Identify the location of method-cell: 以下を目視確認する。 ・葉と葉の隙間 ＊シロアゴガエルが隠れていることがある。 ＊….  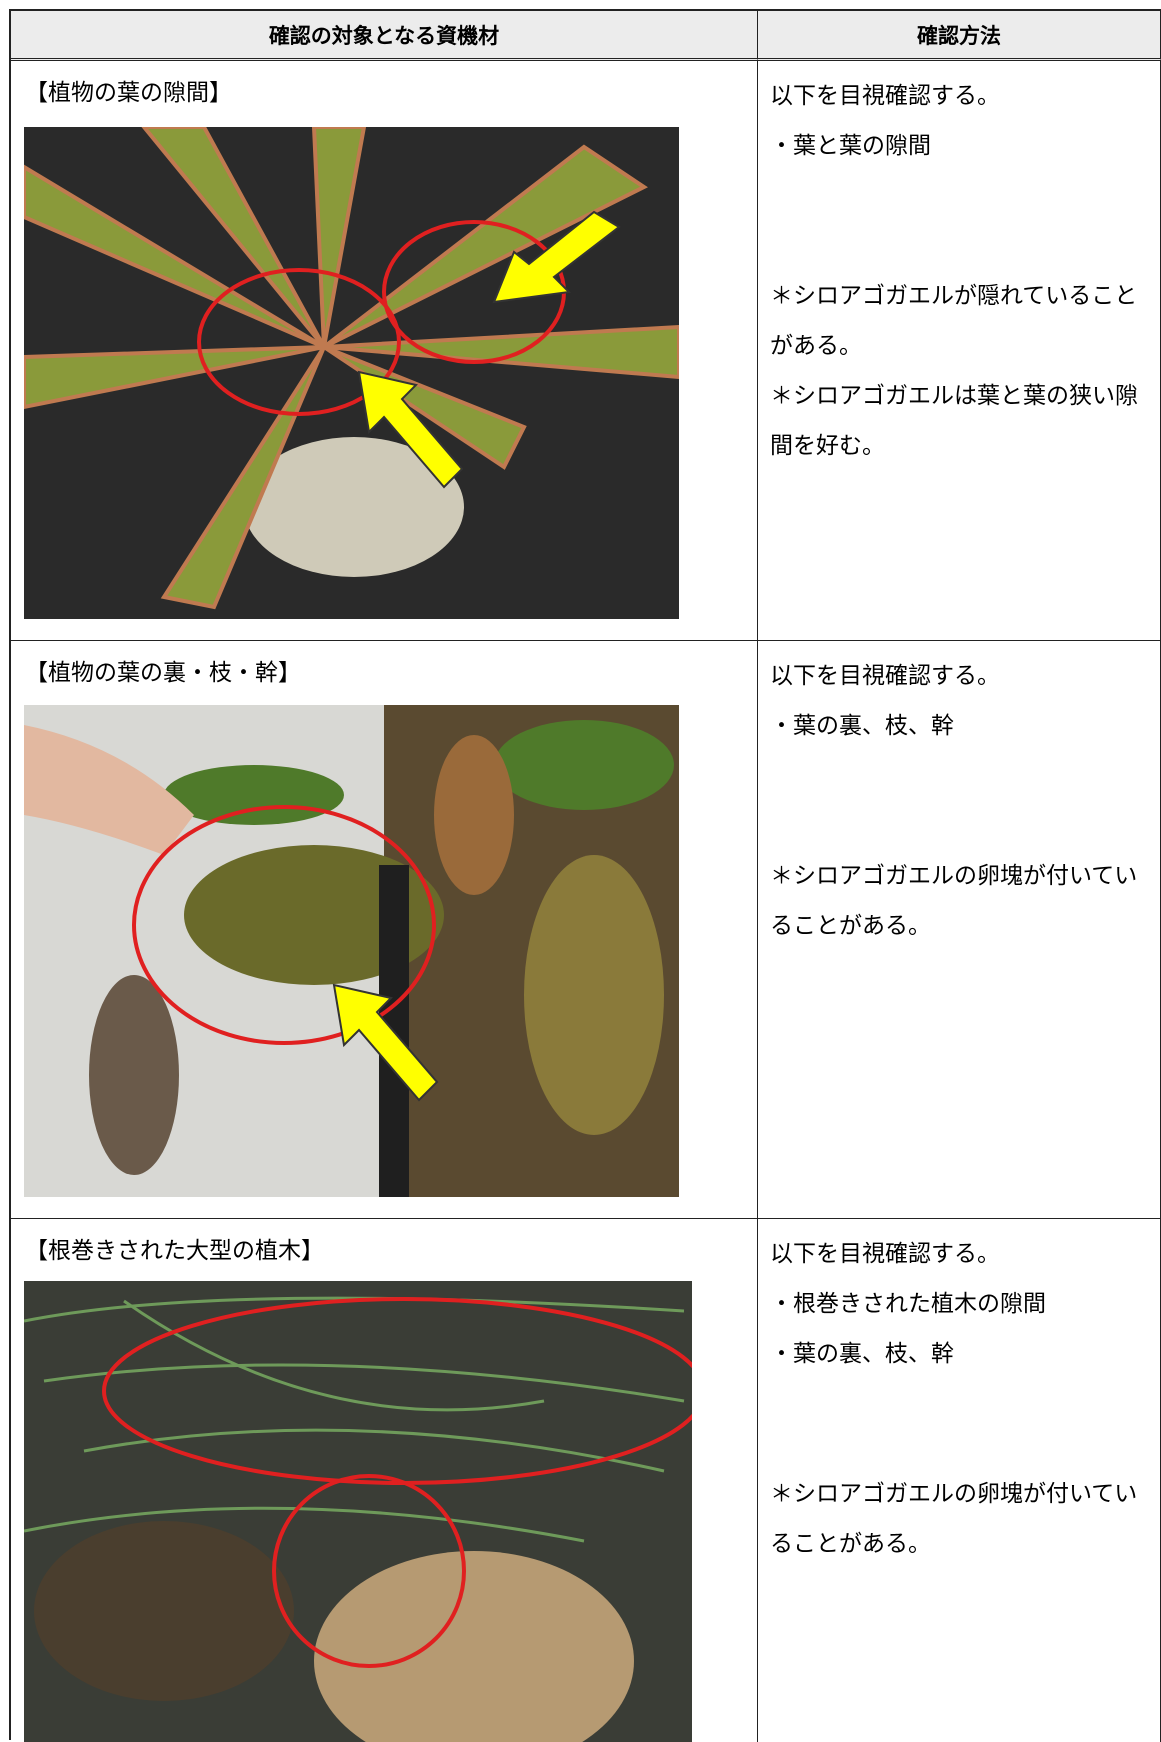
(959, 351).